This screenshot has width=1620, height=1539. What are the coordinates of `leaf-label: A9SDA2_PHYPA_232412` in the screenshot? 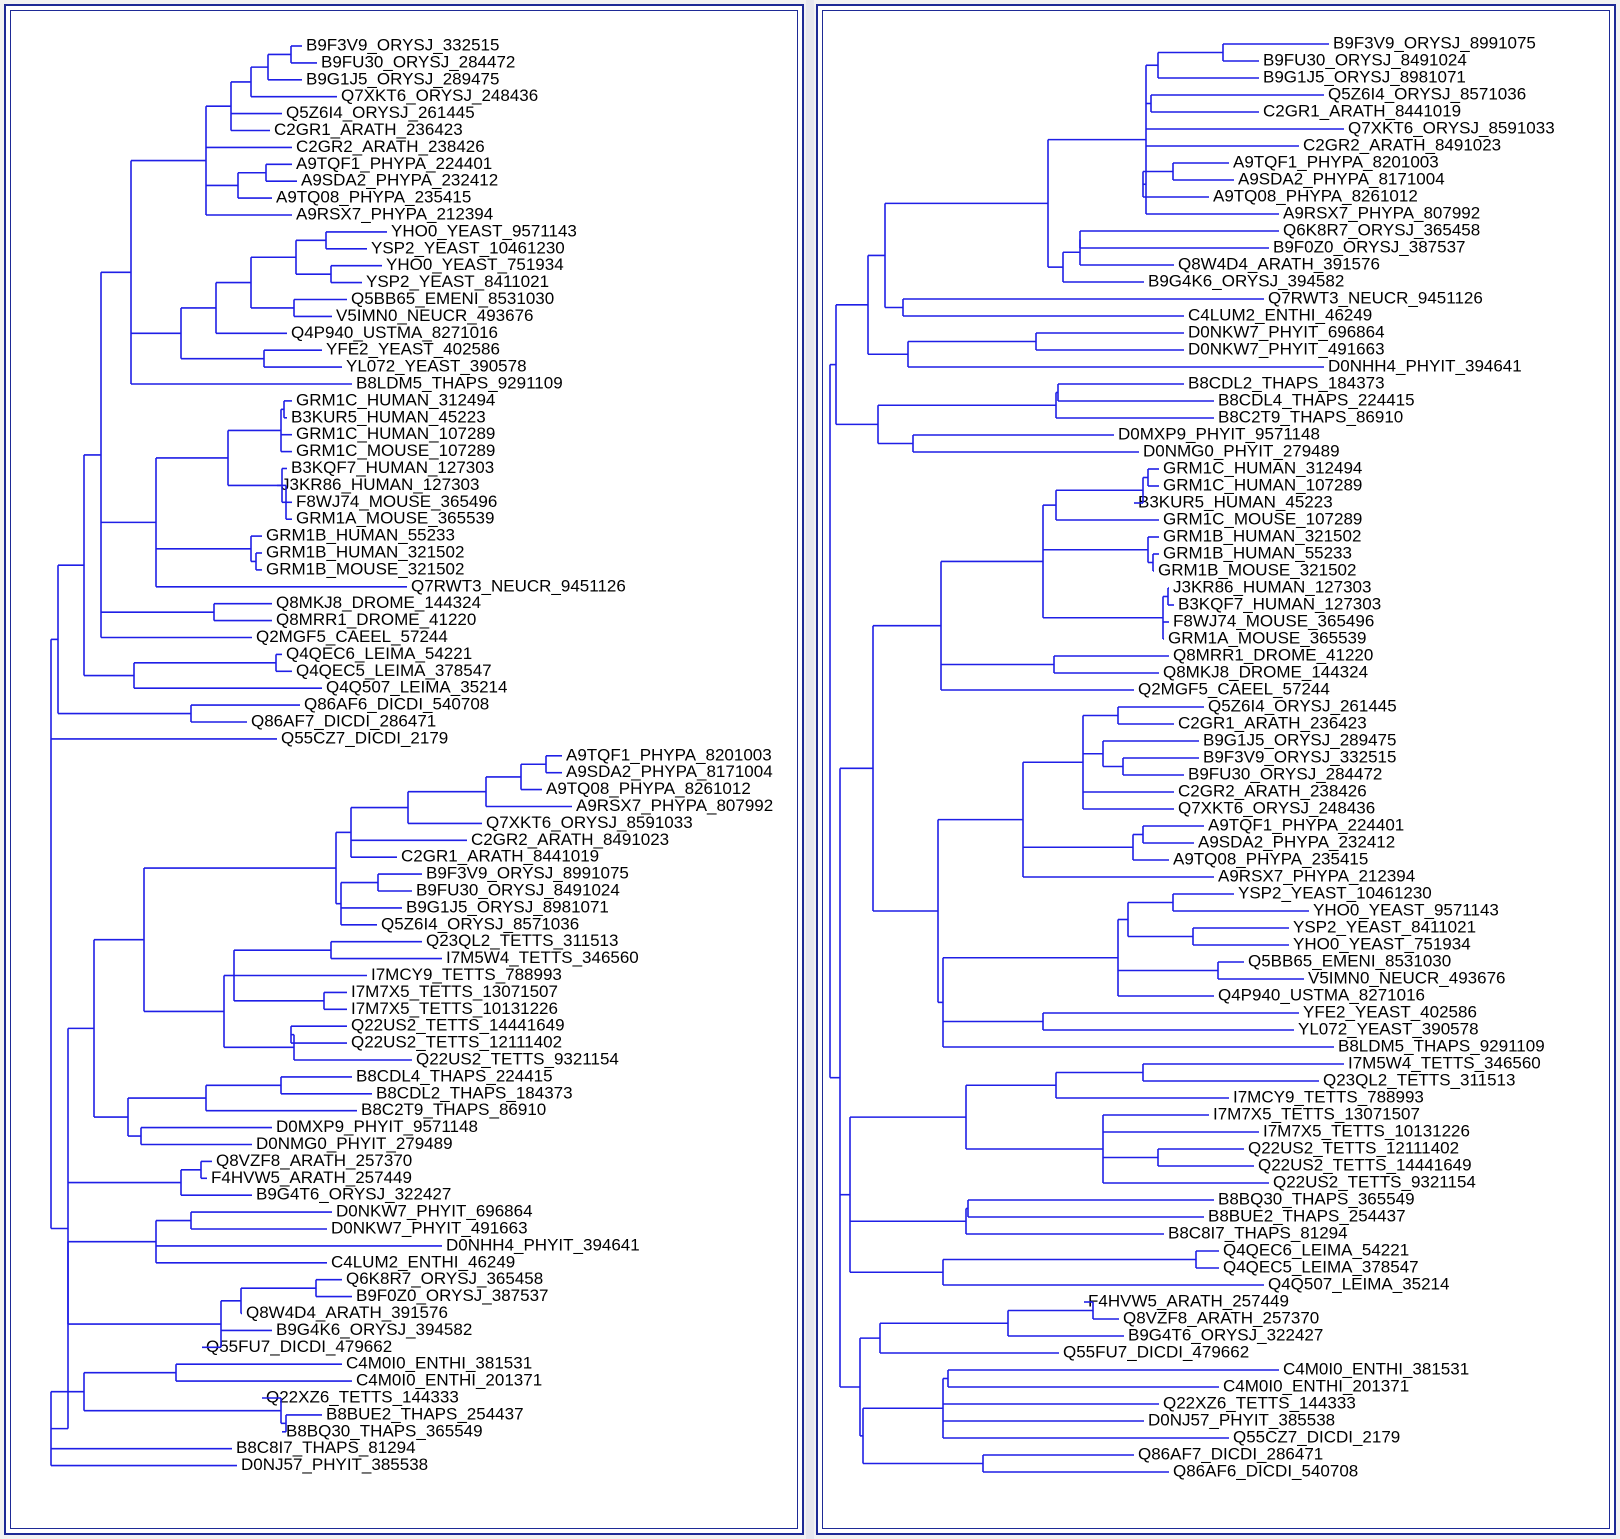 It's located at (1296, 841).